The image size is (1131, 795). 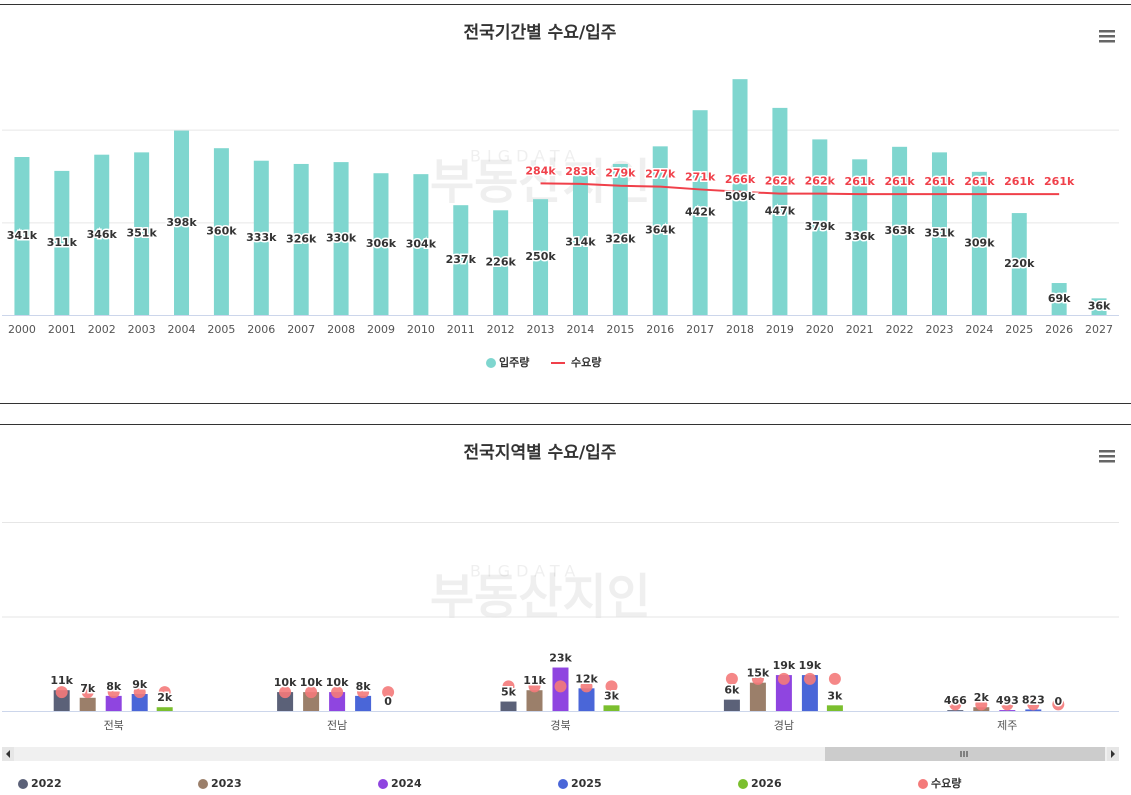 I want to click on line, so click(x=800, y=189).